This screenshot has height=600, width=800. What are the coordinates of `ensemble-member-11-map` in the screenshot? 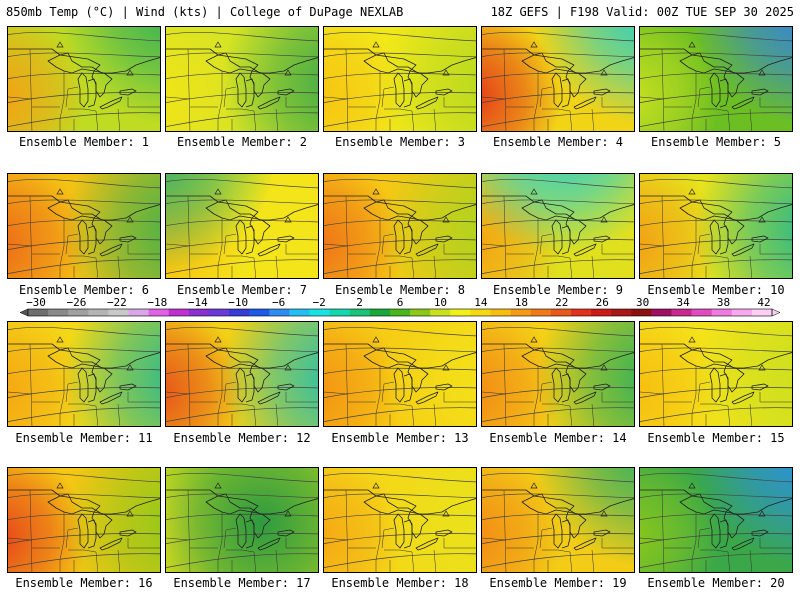 It's located at (84, 374).